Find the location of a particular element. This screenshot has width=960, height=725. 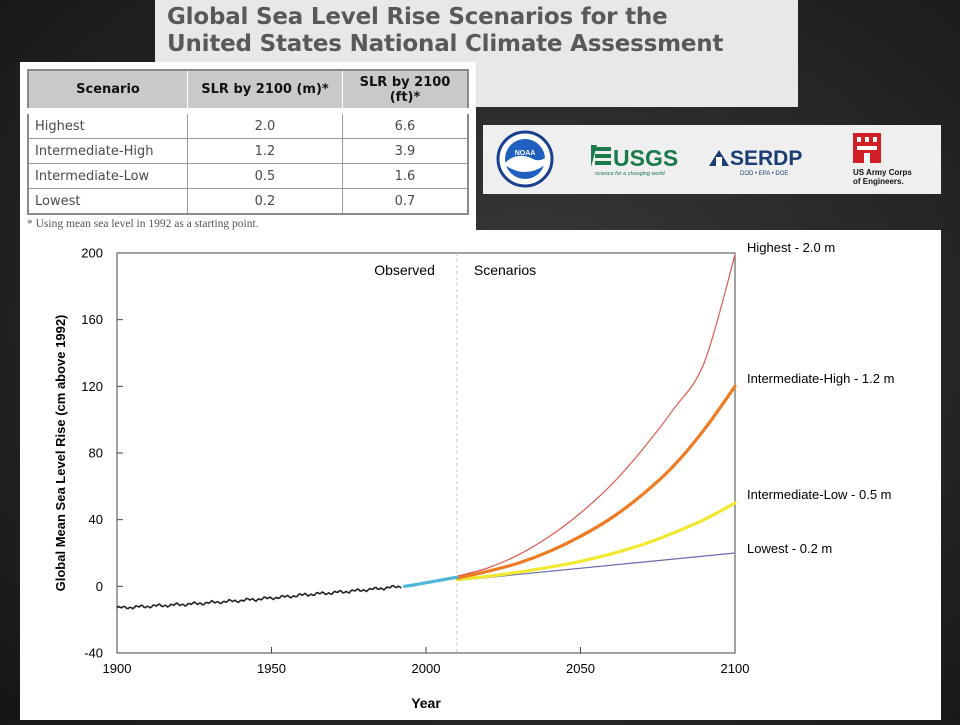

x-tick-label: 2000 is located at coordinates (426, 668).